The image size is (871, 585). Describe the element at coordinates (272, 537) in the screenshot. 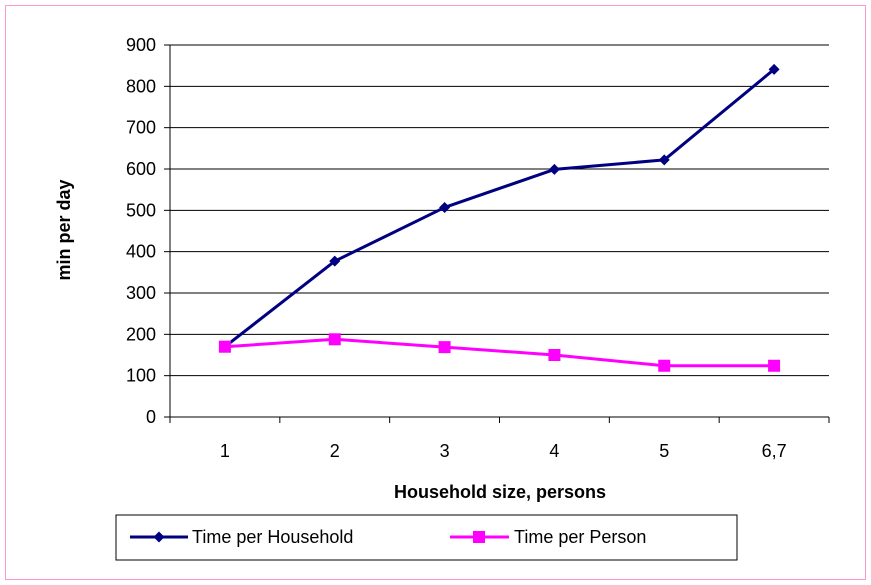

I see `legend-label-household: Time per Household` at that location.